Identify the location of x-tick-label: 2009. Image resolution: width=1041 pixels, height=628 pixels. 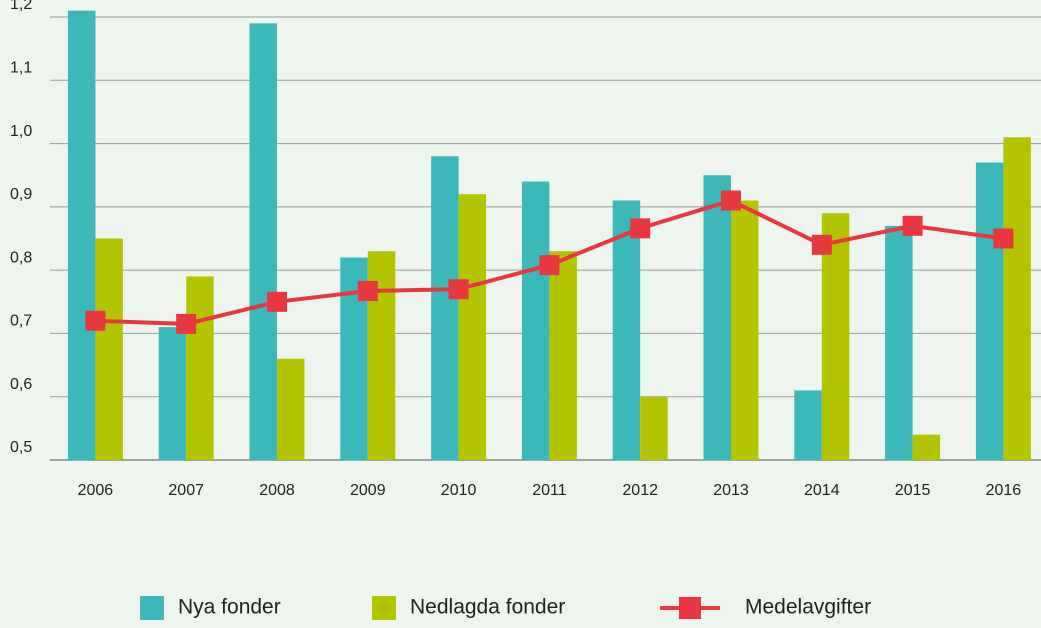
(368, 490).